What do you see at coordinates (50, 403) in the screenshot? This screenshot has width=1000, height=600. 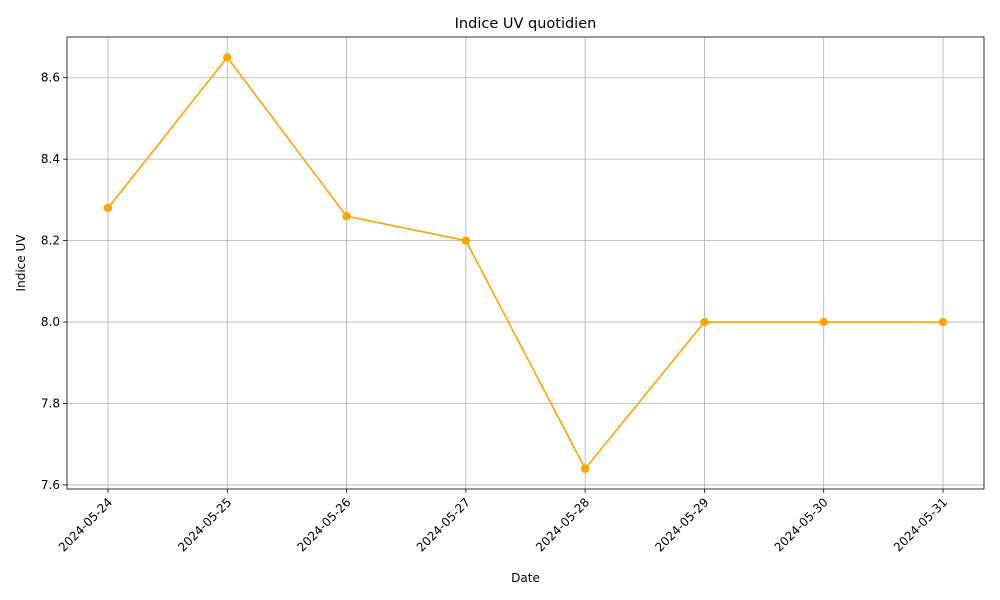 I see `y-tick-label: 7.8` at bounding box center [50, 403].